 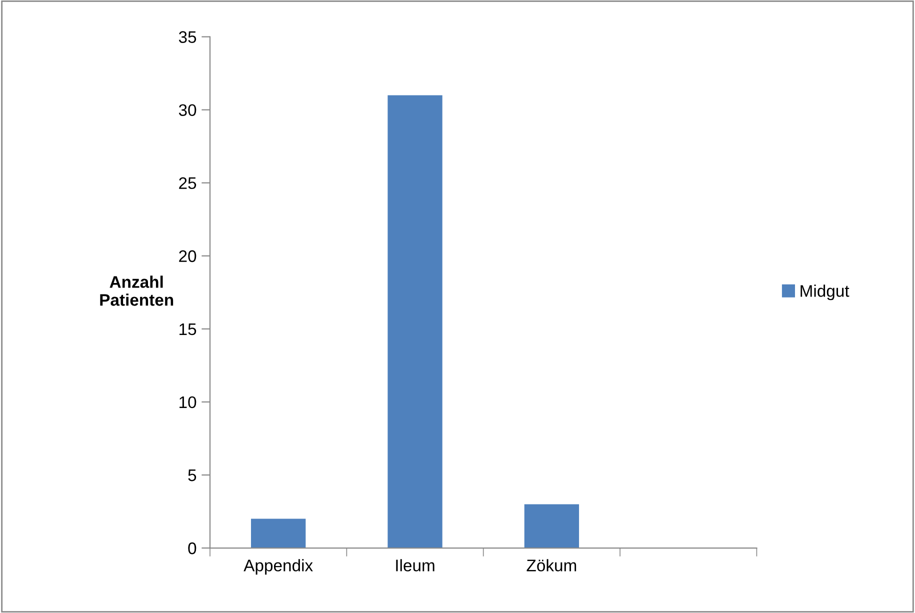 I want to click on y-axis-title: Anzahl Patienten, so click(x=137, y=291).